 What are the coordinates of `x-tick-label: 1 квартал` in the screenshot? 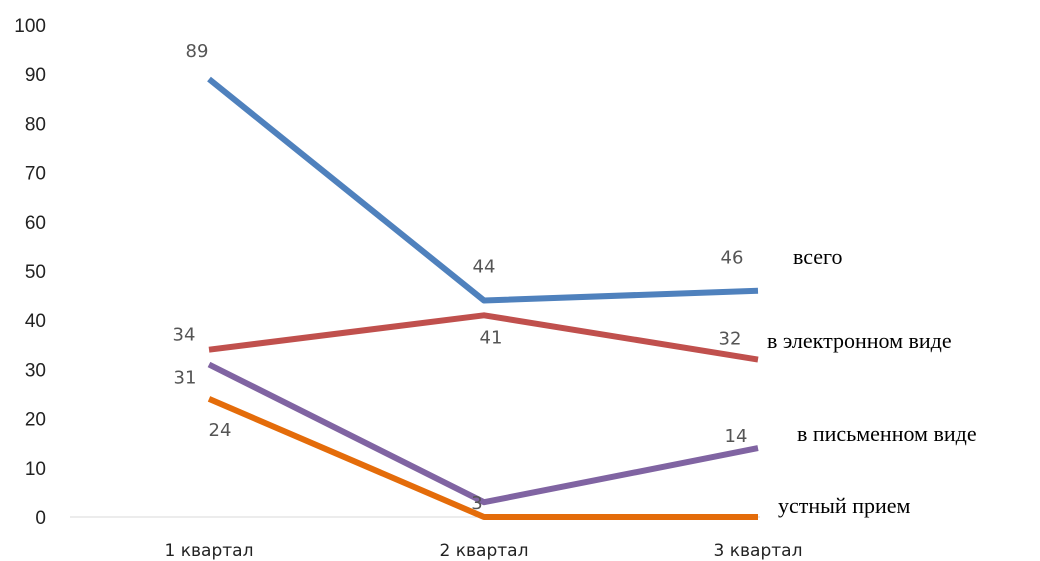 It's located at (209, 551).